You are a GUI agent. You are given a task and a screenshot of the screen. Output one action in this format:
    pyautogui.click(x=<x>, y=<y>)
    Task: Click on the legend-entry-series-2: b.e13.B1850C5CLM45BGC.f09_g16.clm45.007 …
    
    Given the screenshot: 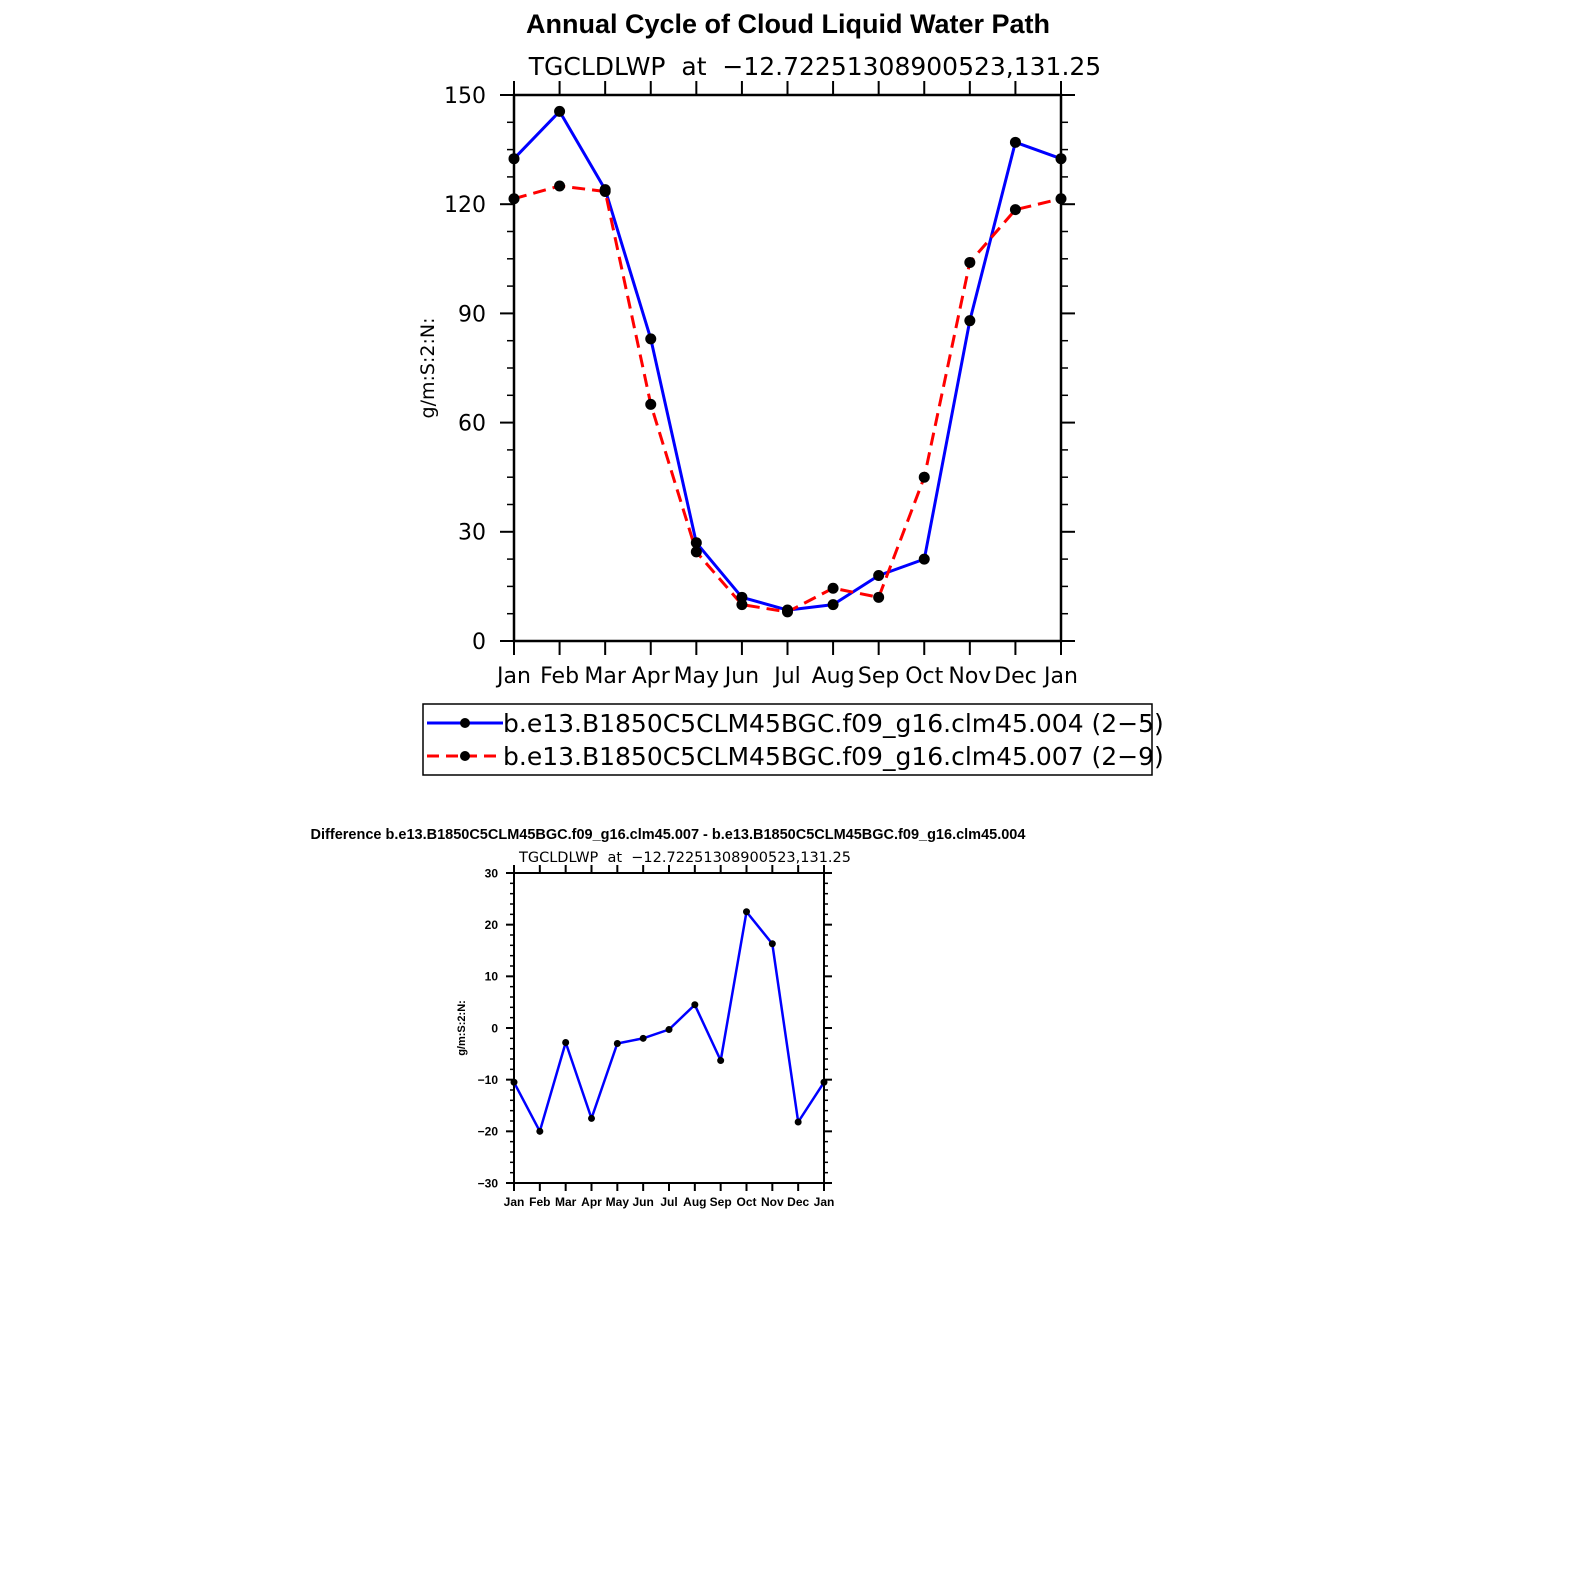 What is the action you would take?
    pyautogui.click(x=833, y=756)
    